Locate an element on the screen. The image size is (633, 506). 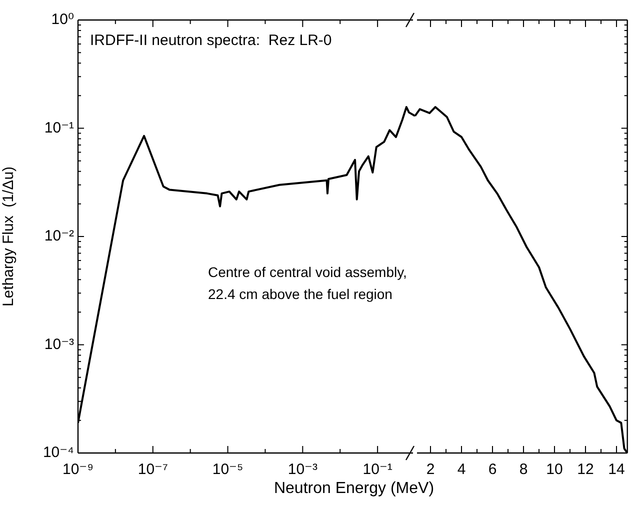
annotation: Centre of central void assembly, 22.4 cm above the fuel region is located at coordinates (307, 283).